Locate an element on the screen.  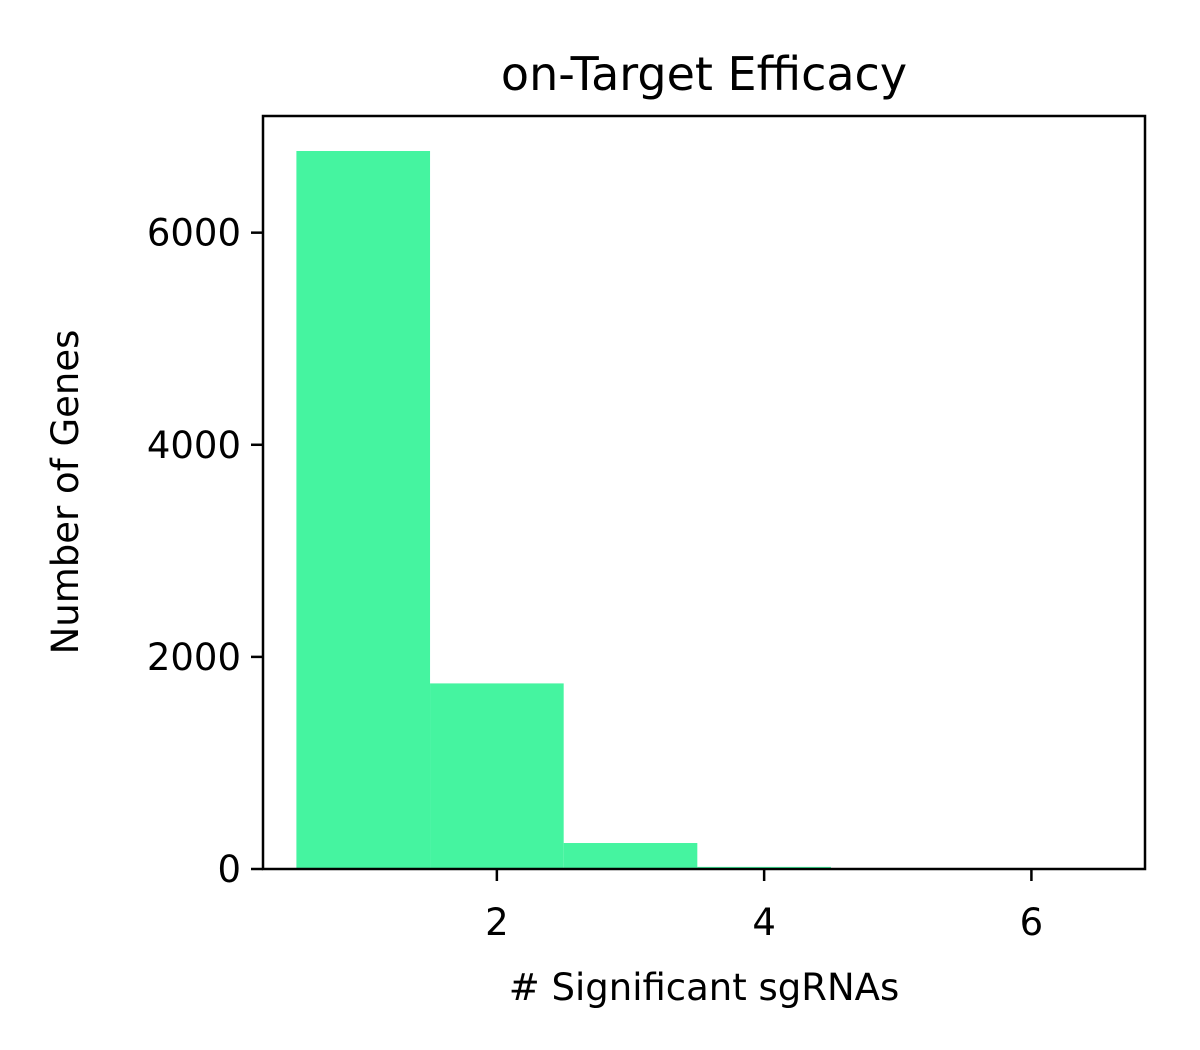
x-tick-label: 6 is located at coordinates (1032, 922).